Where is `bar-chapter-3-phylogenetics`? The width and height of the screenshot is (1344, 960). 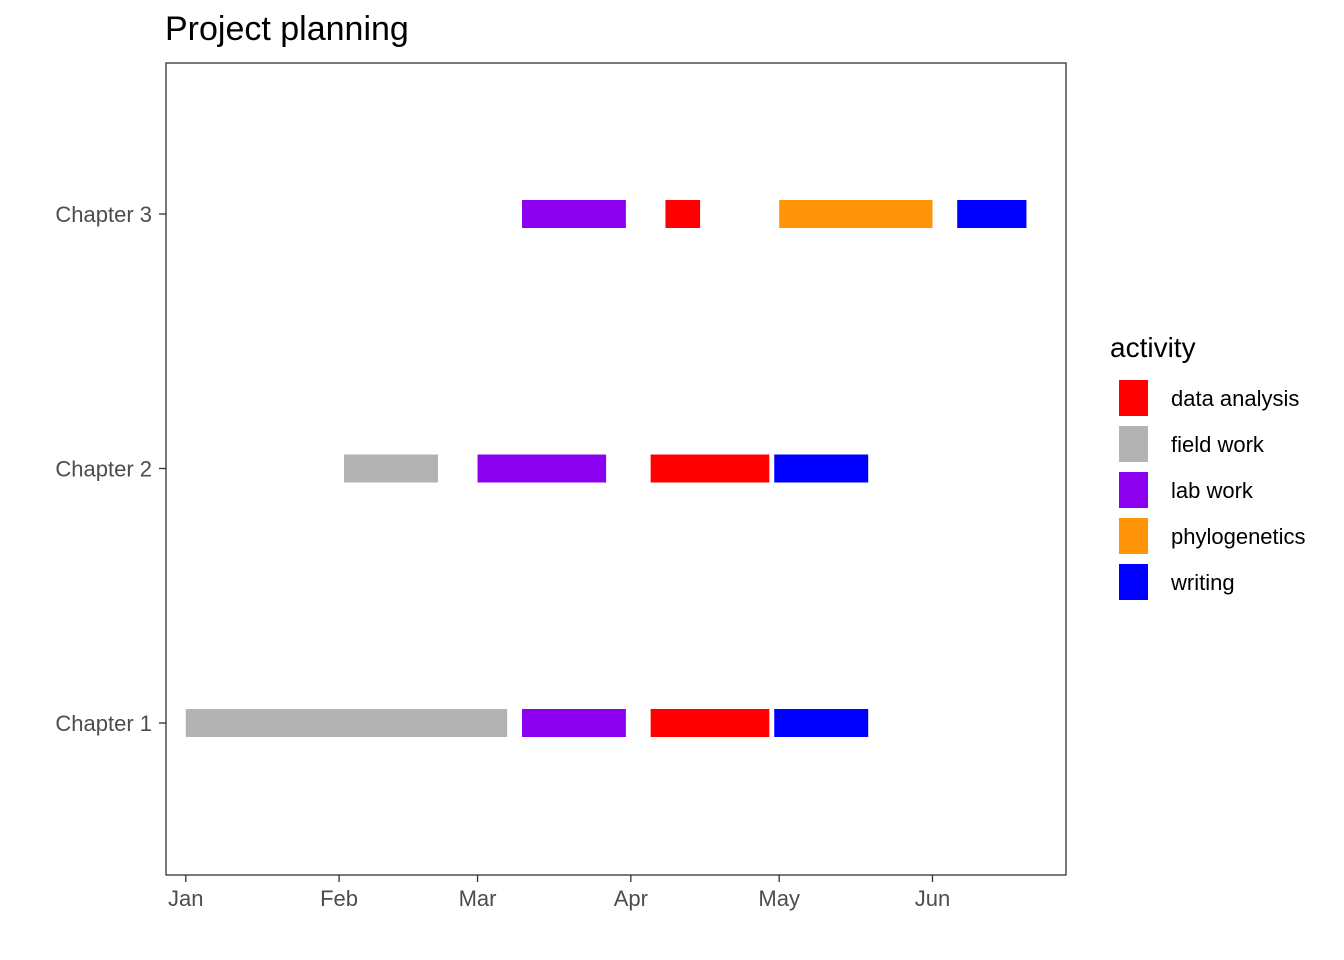
bar-chapter-3-phylogenetics is located at coordinates (856, 214).